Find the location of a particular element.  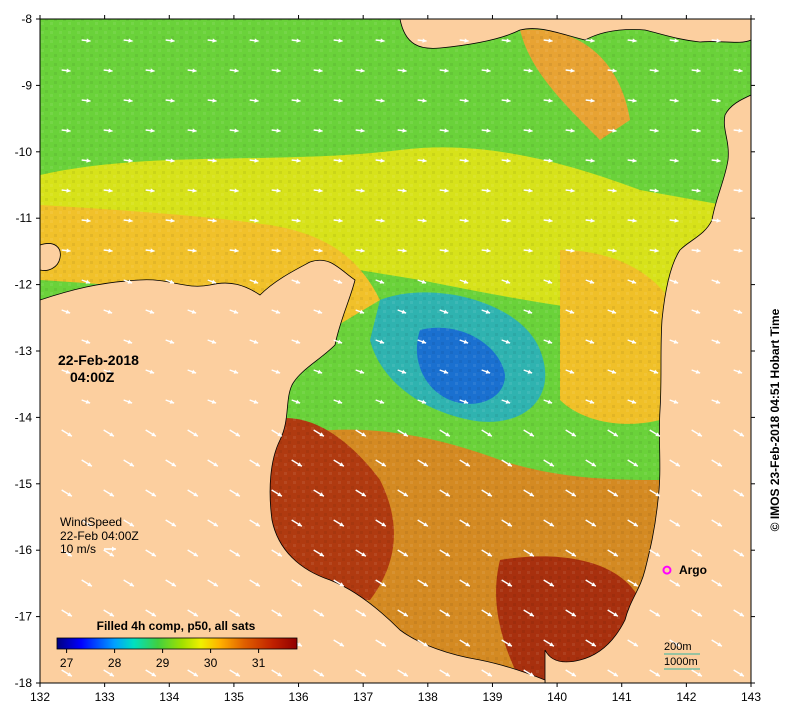

argo-marker: Argo is located at coordinates (684, 570).